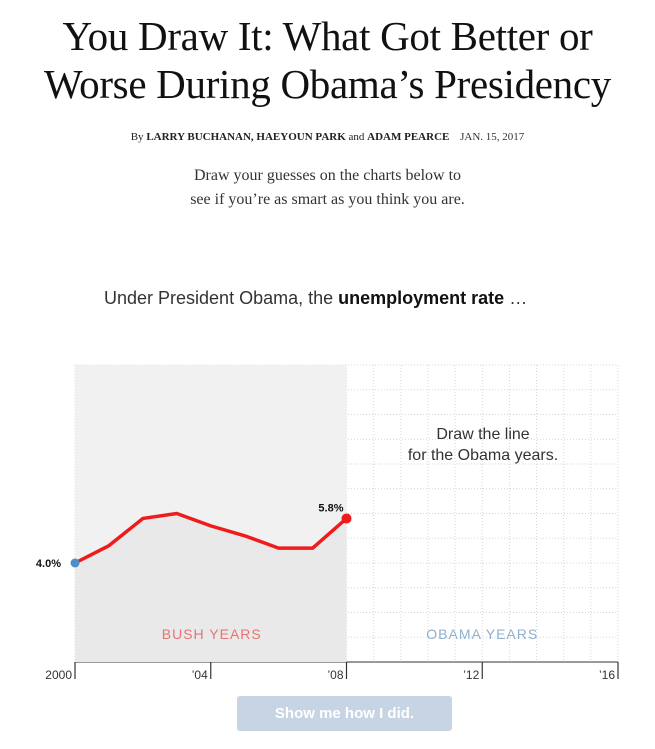 The height and width of the screenshot is (749, 655). Describe the element at coordinates (48, 564) in the screenshot. I see `start-value-label: 4.0%` at that location.